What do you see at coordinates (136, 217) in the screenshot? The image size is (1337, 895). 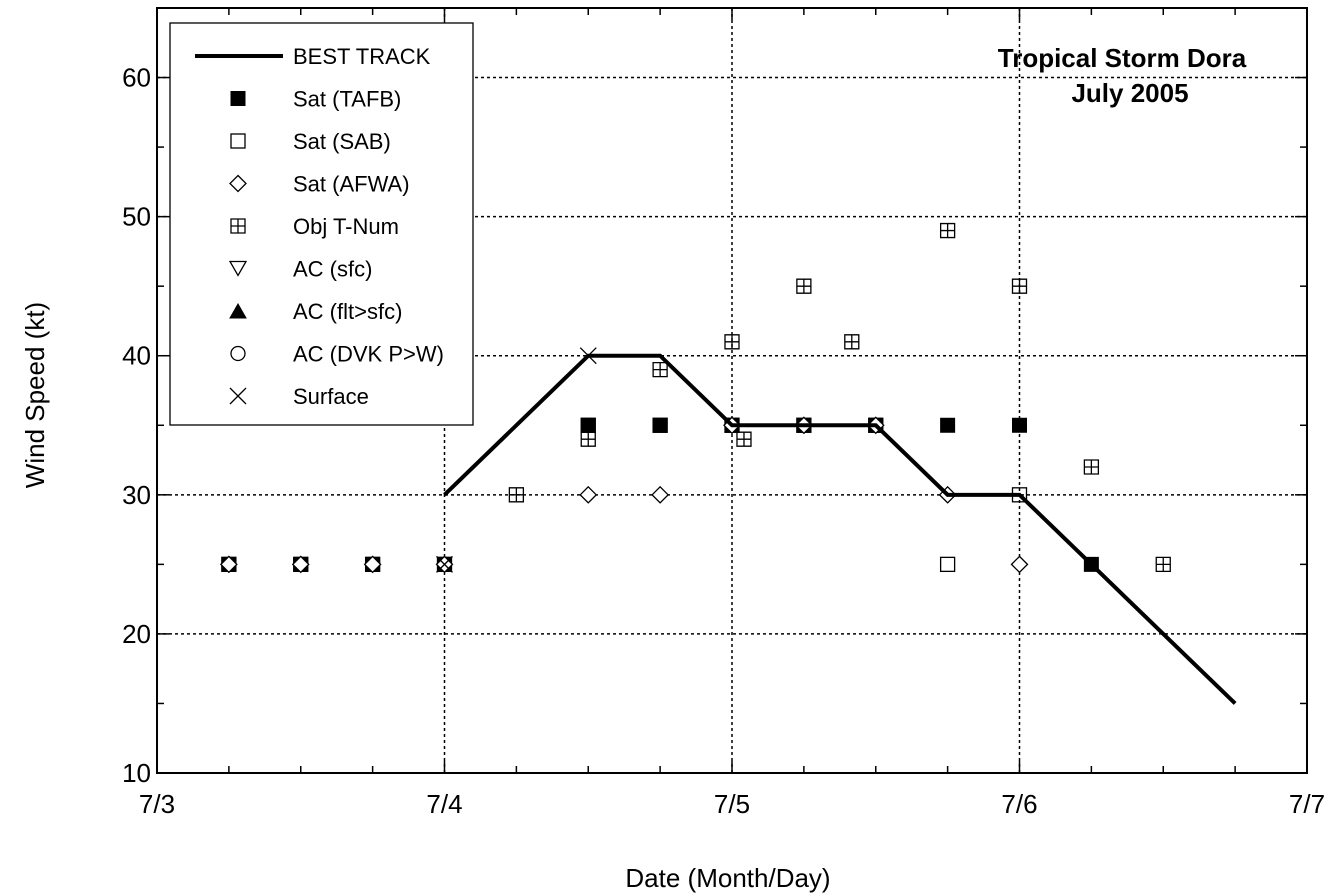 I see `y-tick-label: 50` at bounding box center [136, 217].